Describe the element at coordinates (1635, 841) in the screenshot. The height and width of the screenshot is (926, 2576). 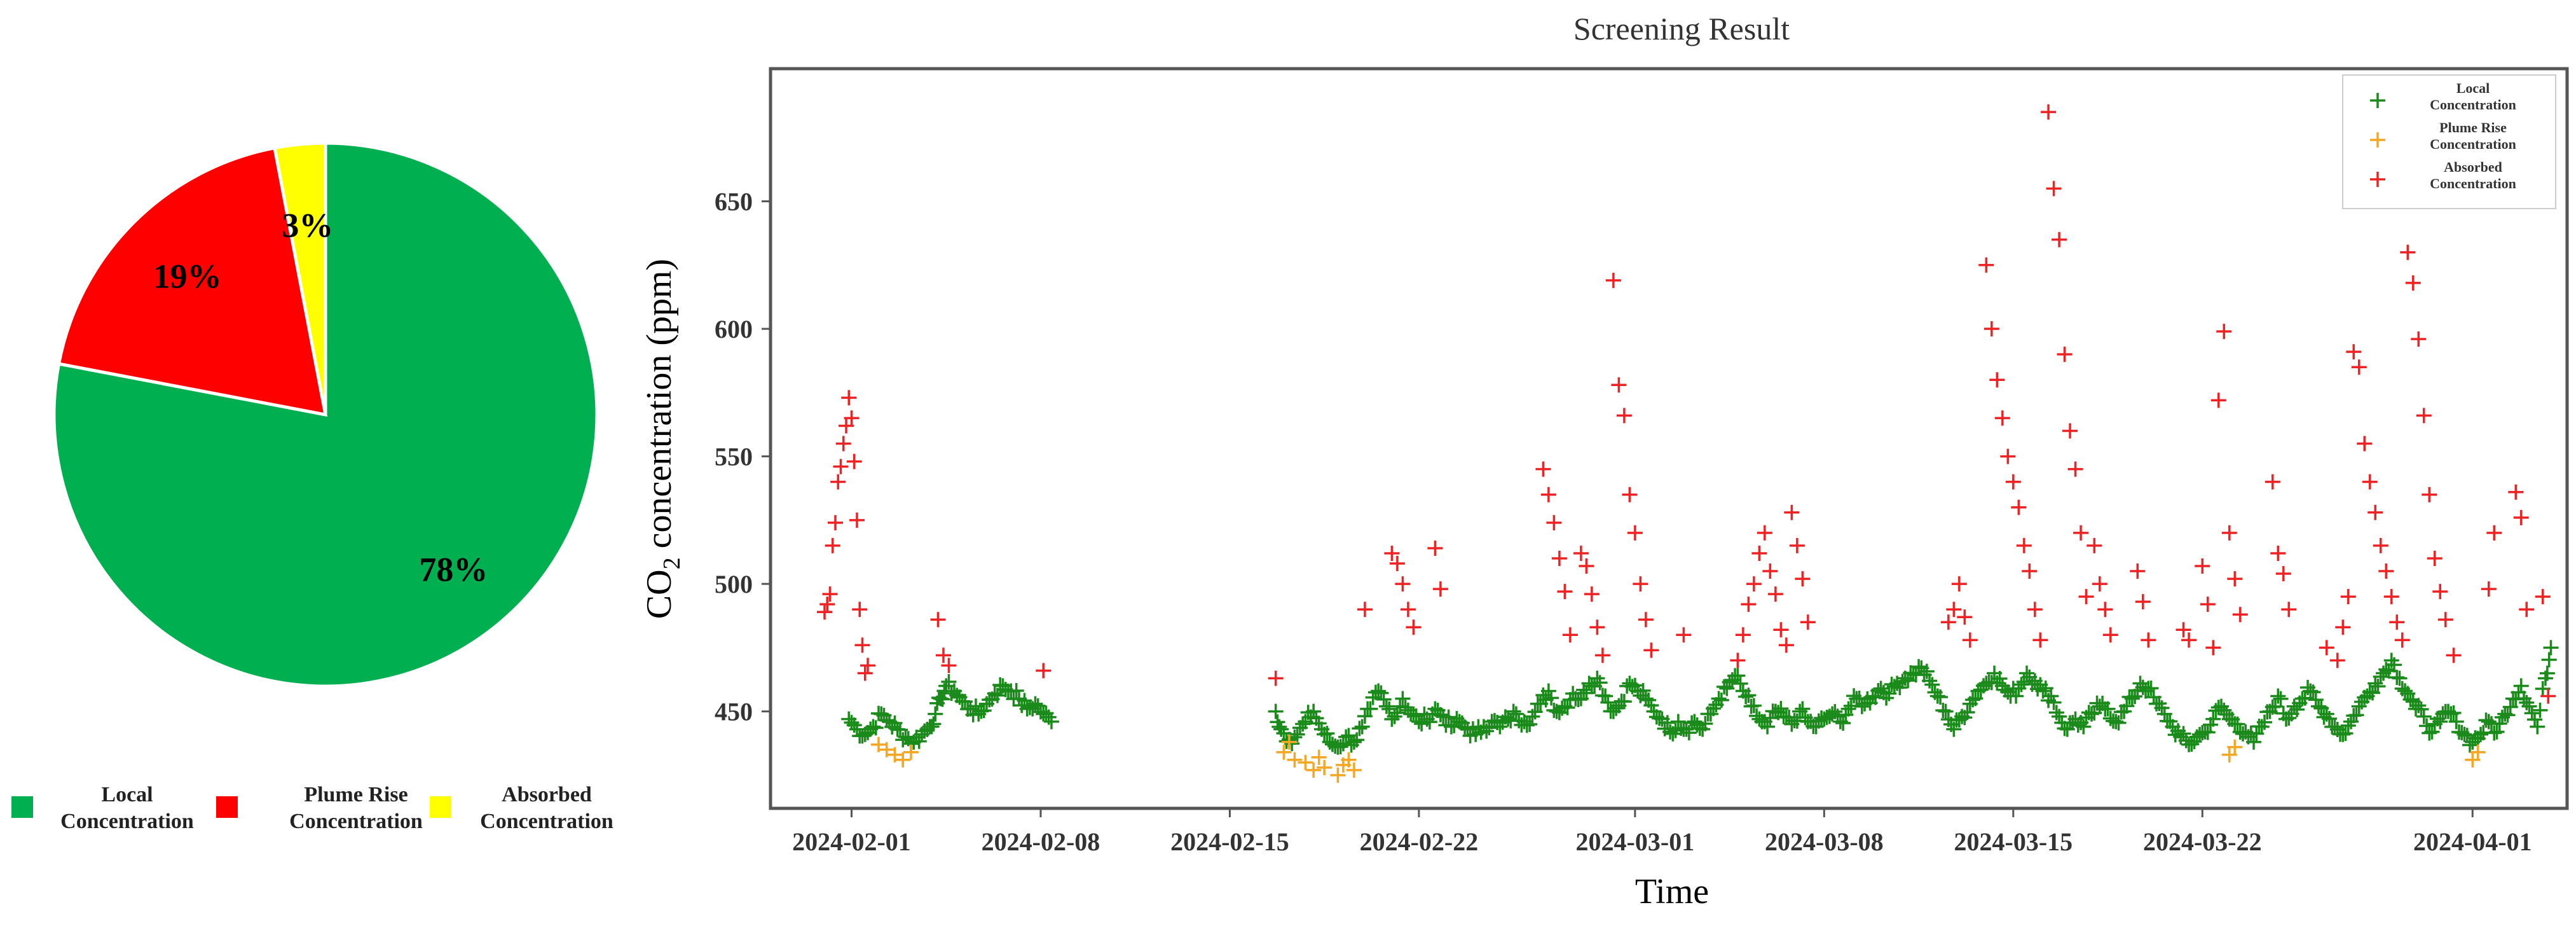
I see `x-tick-label: 2024-03-01` at that location.